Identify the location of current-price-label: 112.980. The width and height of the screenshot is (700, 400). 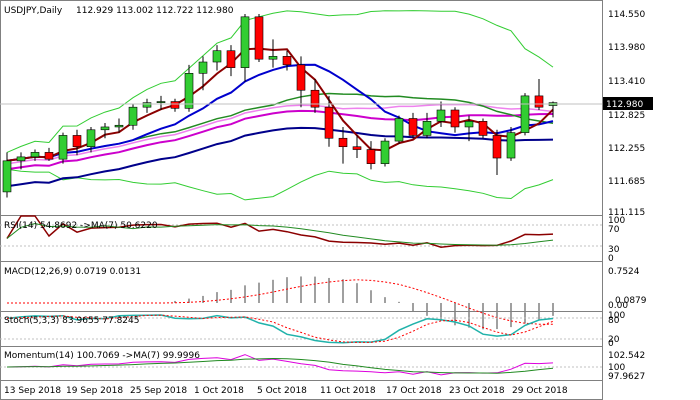
(624, 105).